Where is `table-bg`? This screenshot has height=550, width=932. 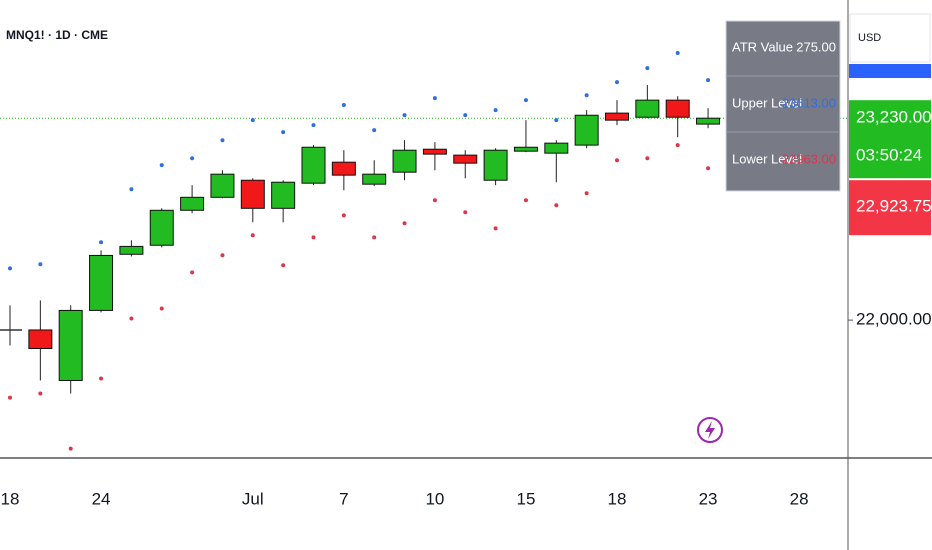 table-bg is located at coordinates (783, 106).